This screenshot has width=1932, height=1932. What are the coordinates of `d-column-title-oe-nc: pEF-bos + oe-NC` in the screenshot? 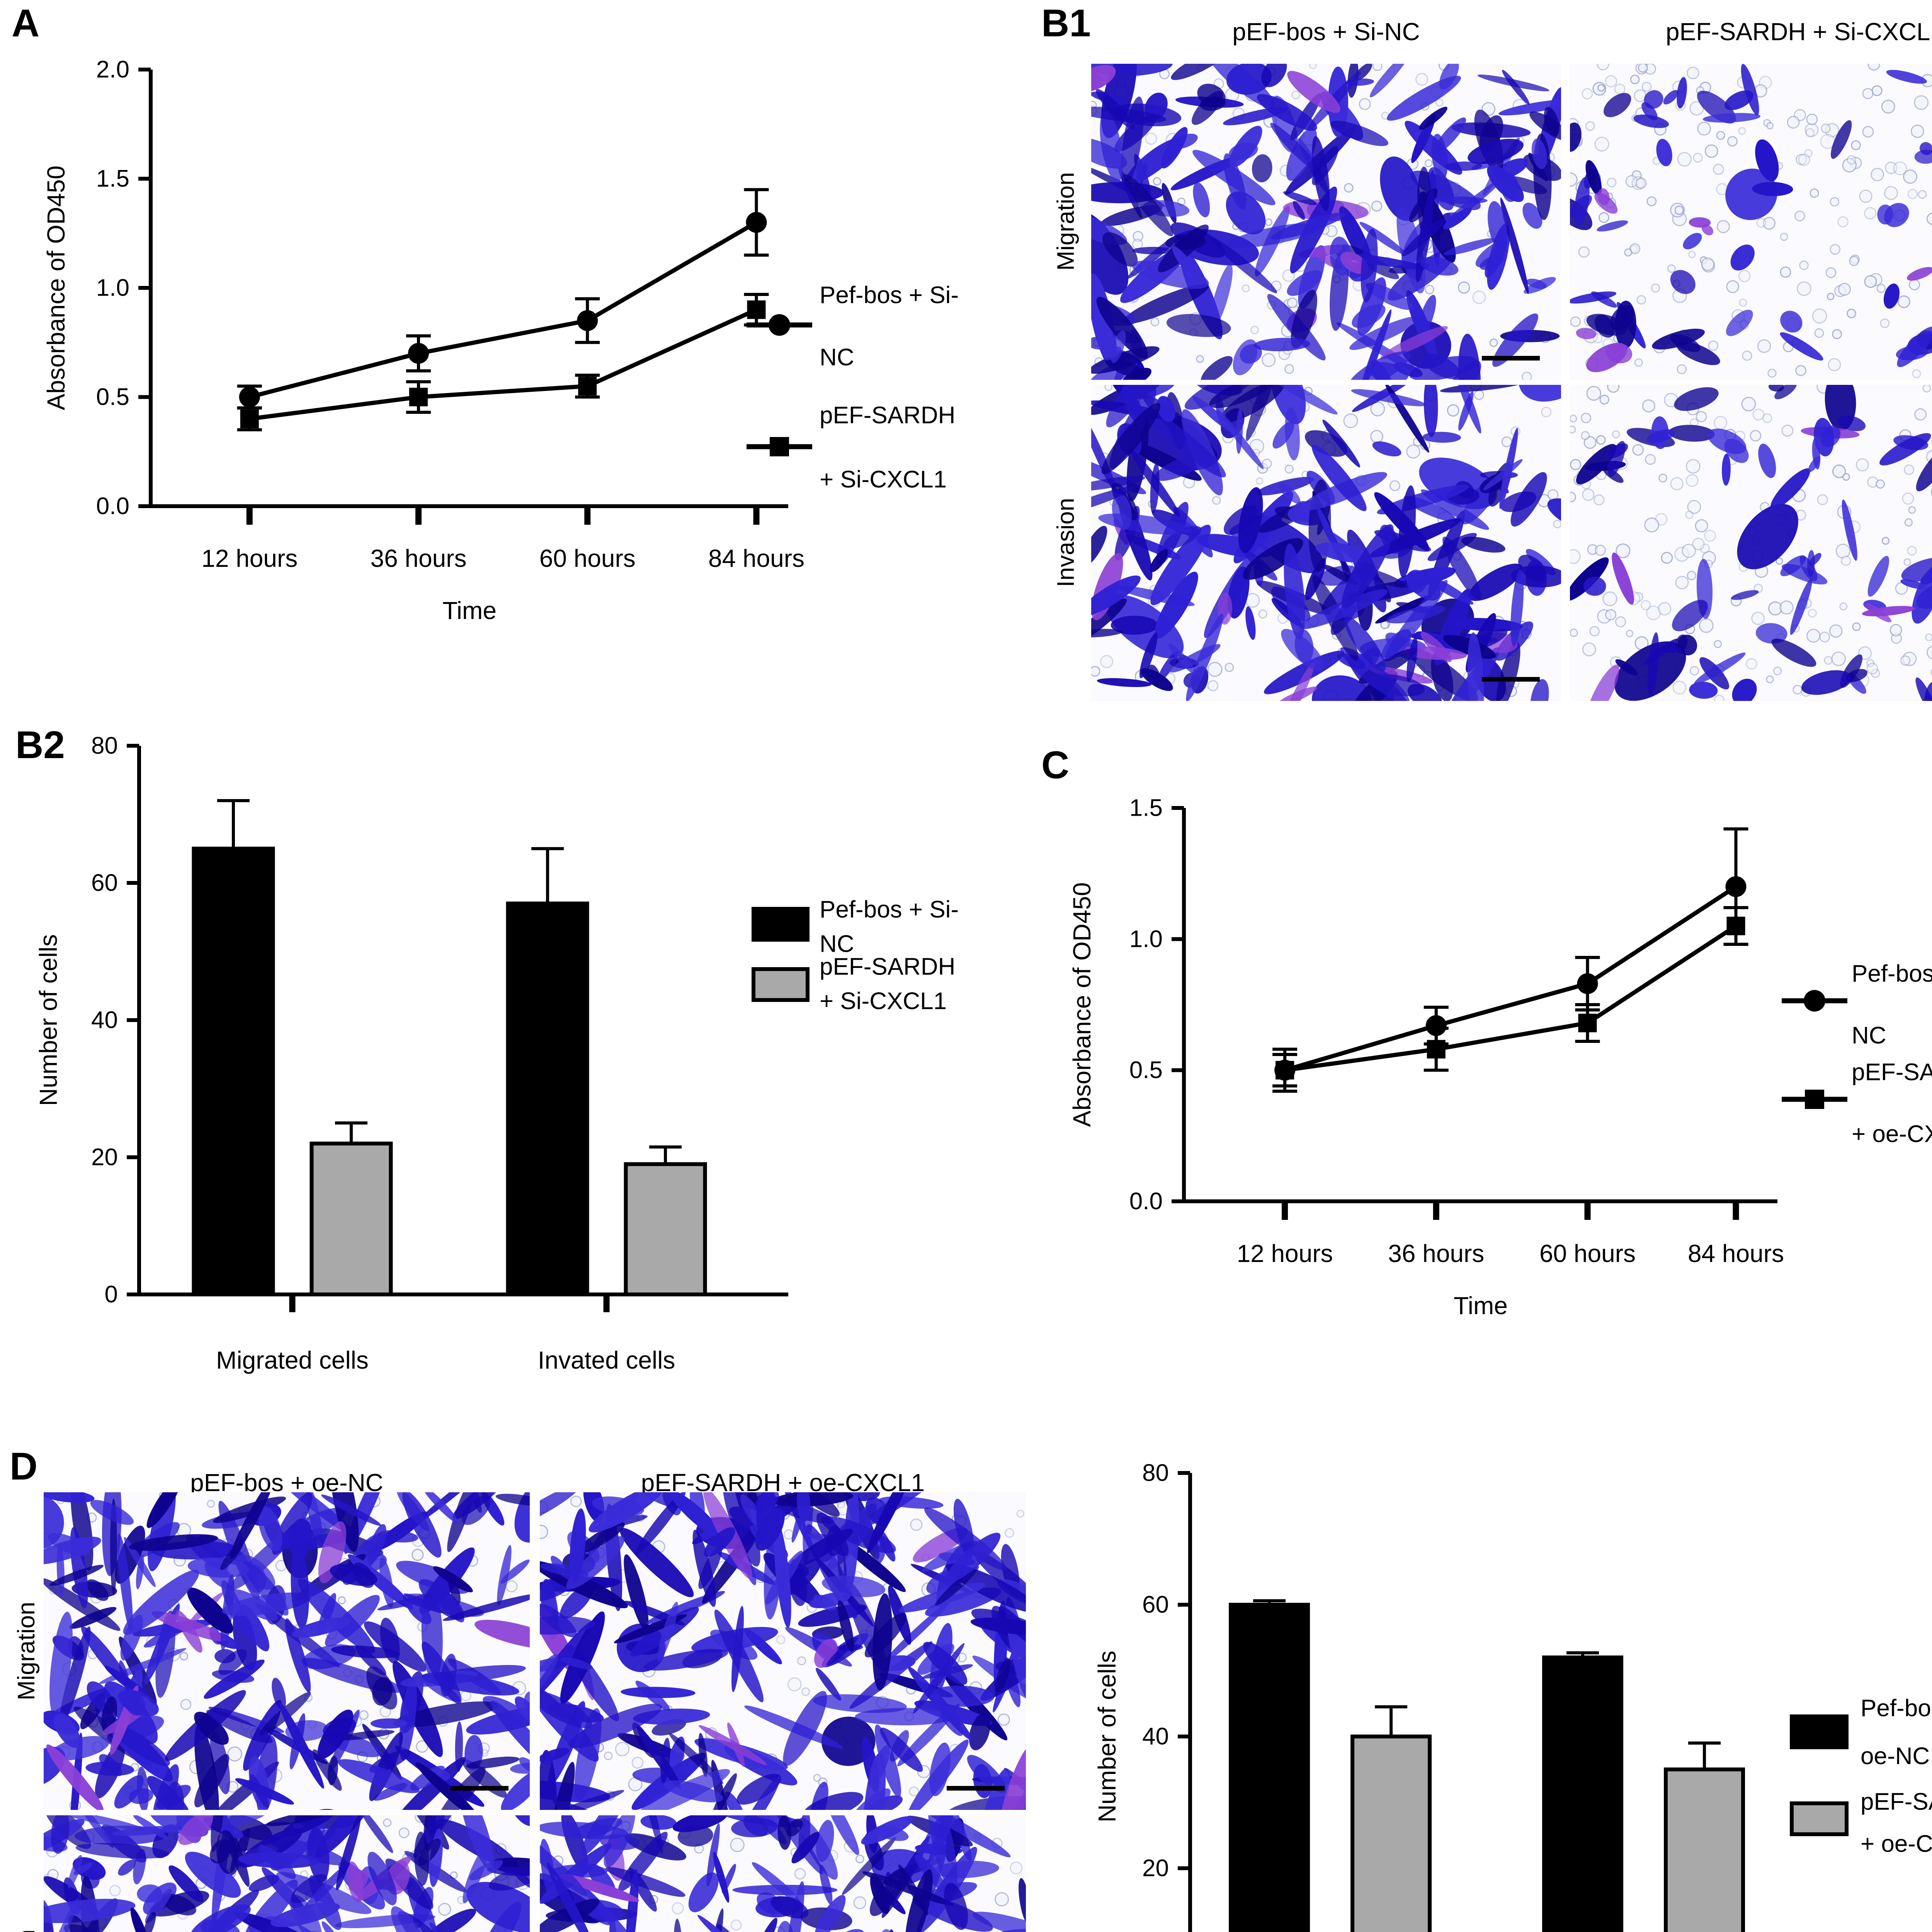 It's located at (287, 1483).